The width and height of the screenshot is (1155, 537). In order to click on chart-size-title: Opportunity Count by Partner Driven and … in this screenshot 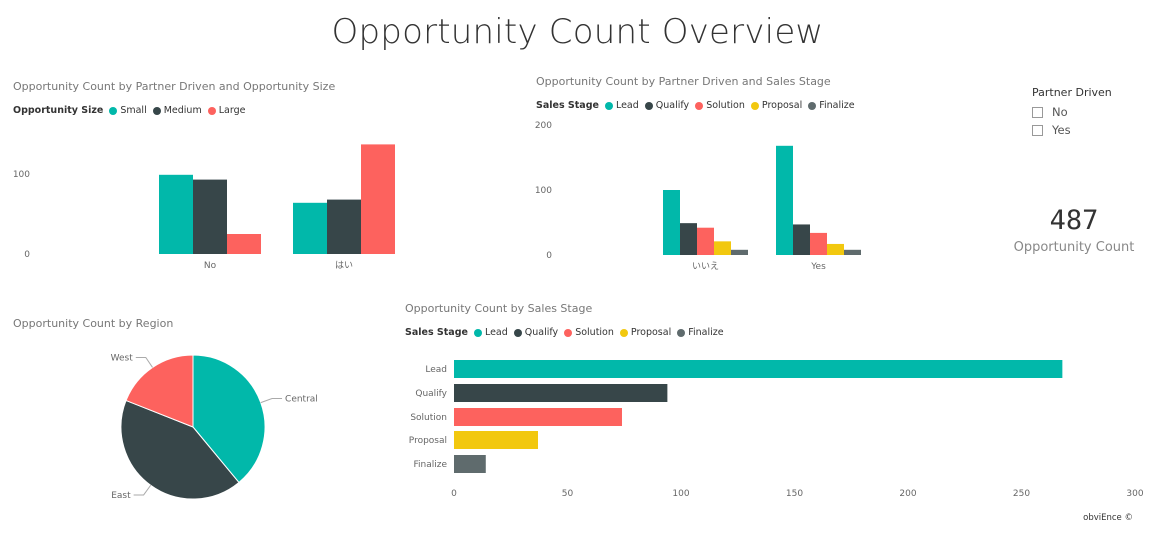, I will do `click(174, 86)`.